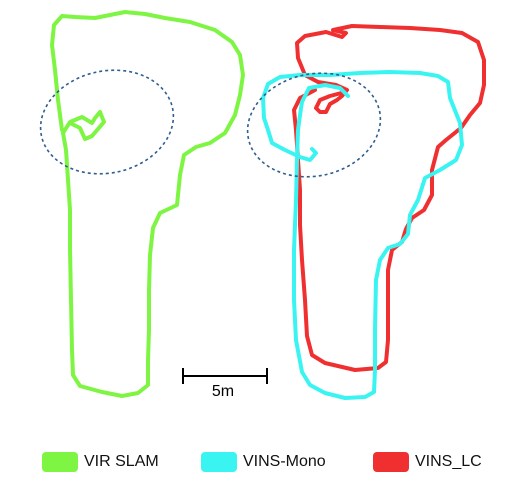 The width and height of the screenshot is (531, 490). Describe the element at coordinates (121, 461) in the screenshot. I see `legend-label: VIR SLAM` at that location.